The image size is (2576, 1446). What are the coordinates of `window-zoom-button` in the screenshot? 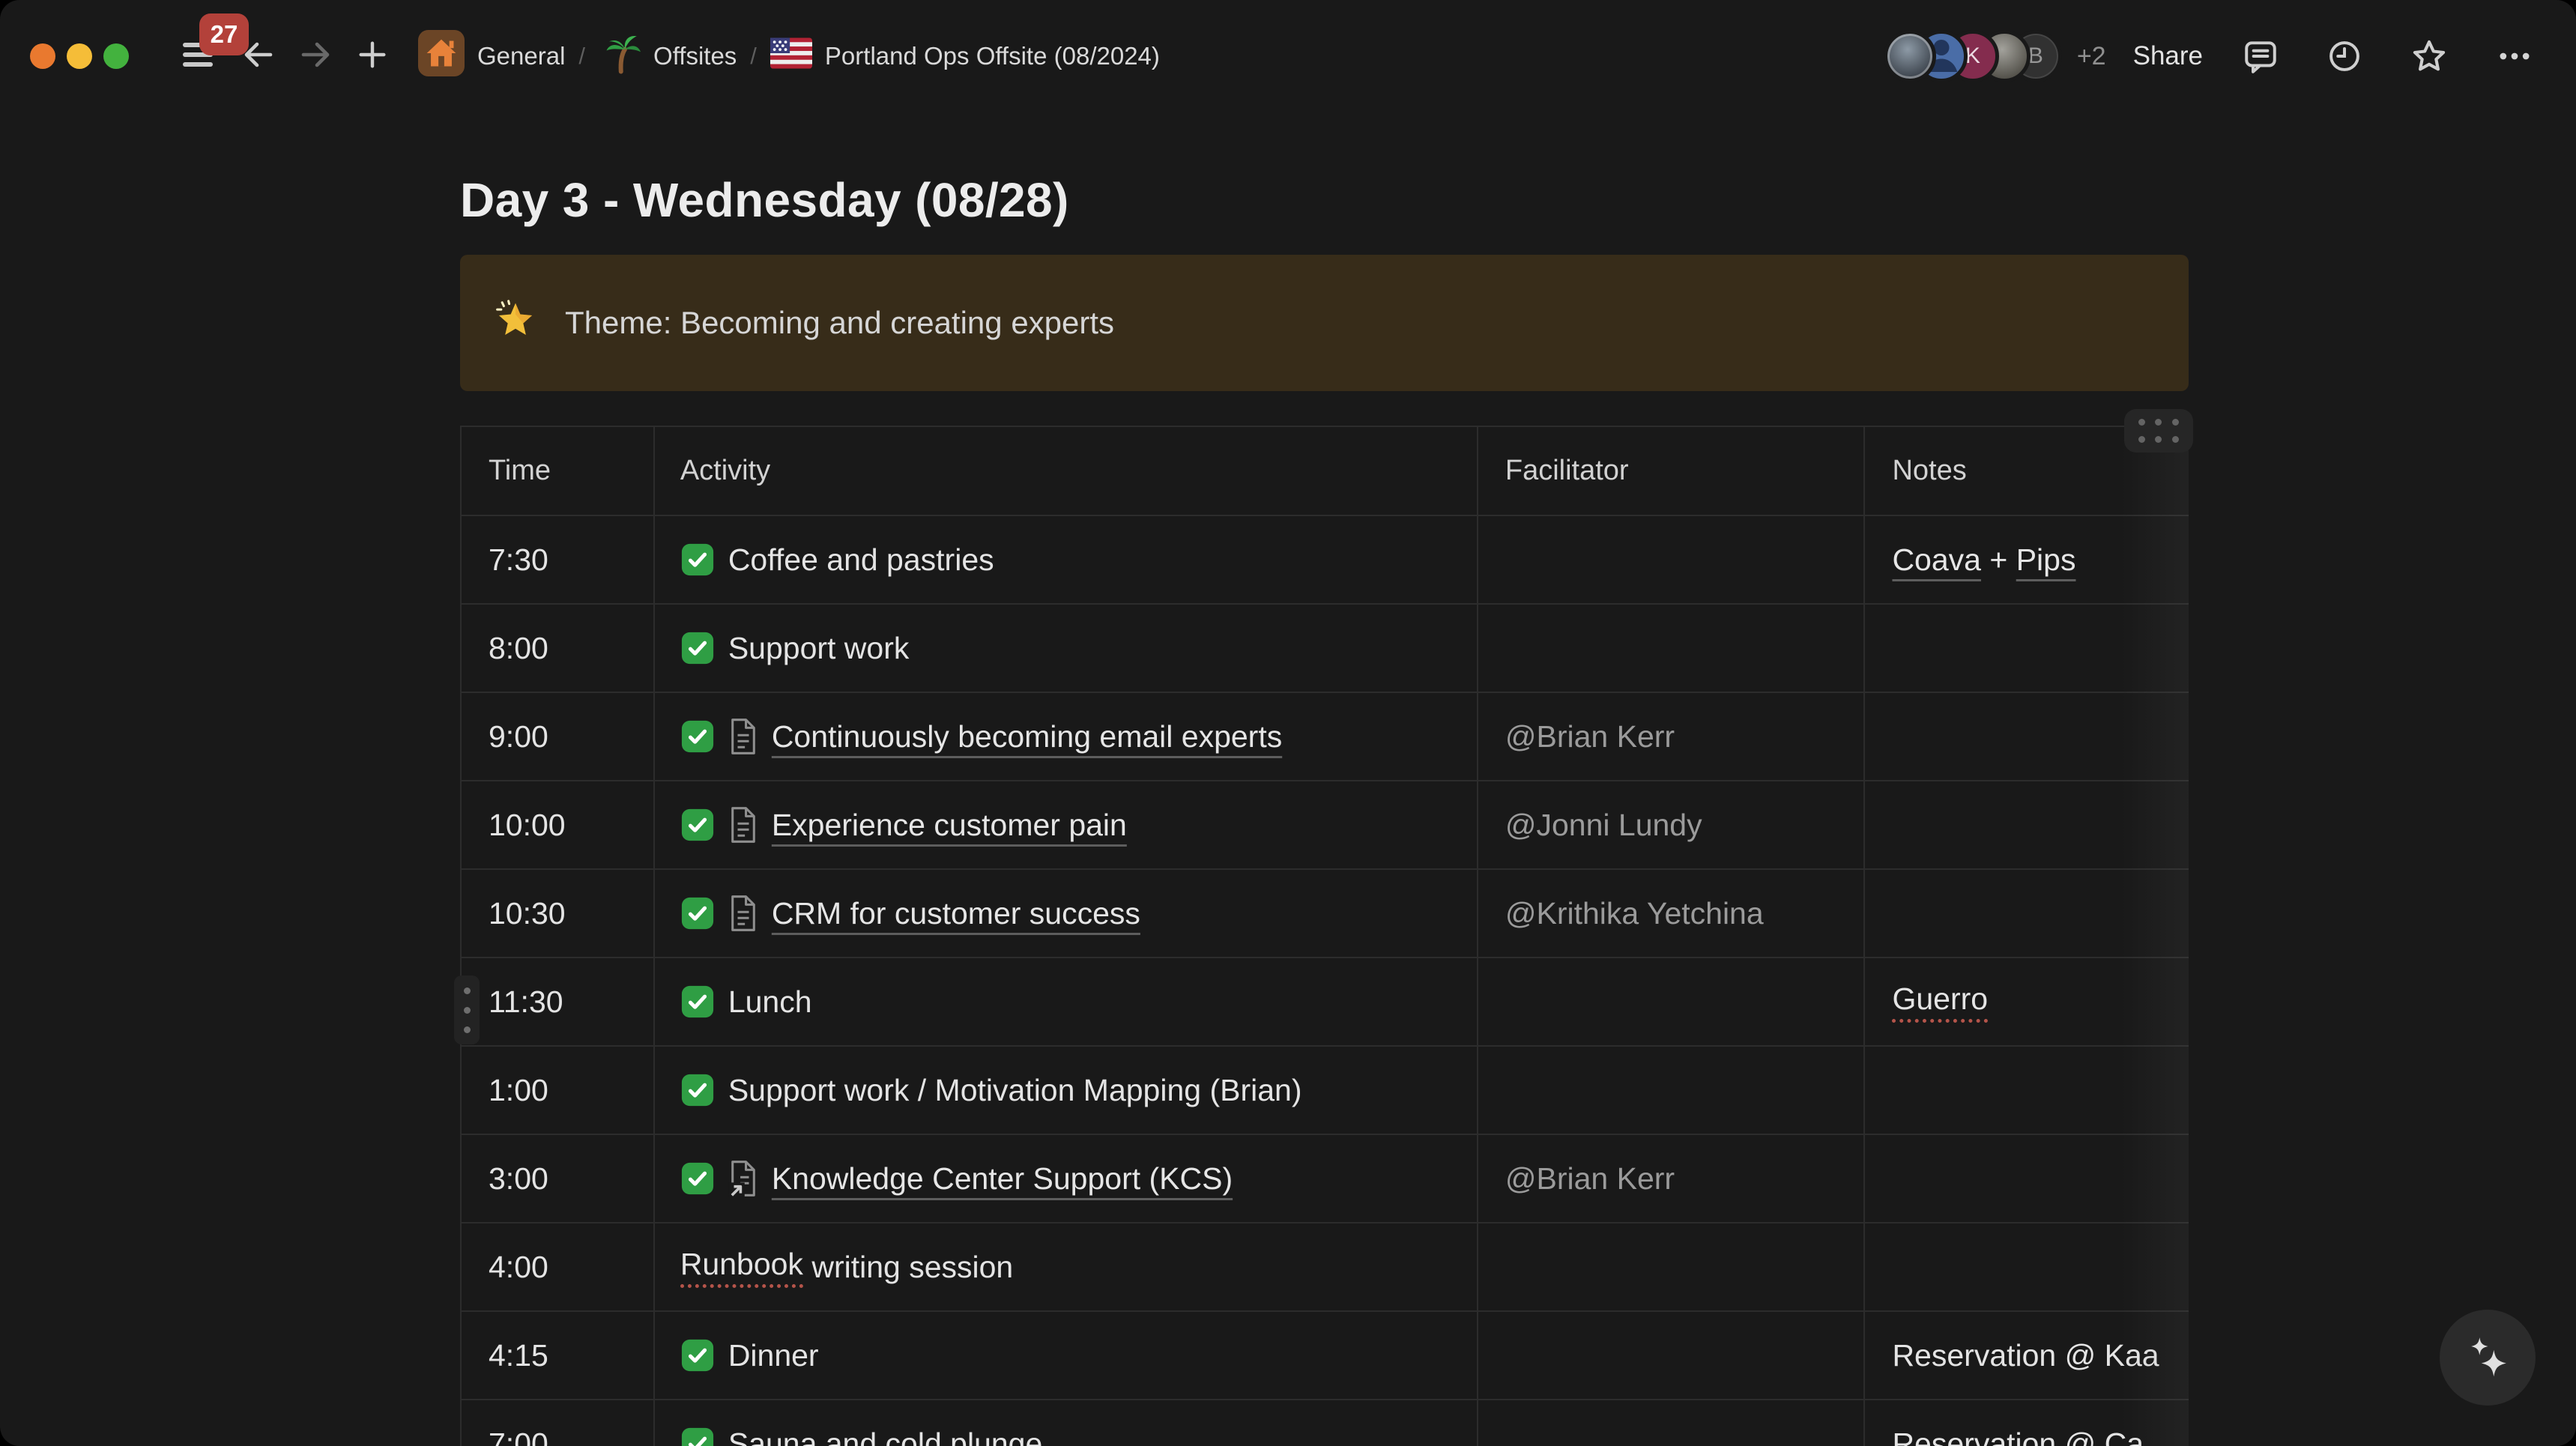 It's located at (116, 56).